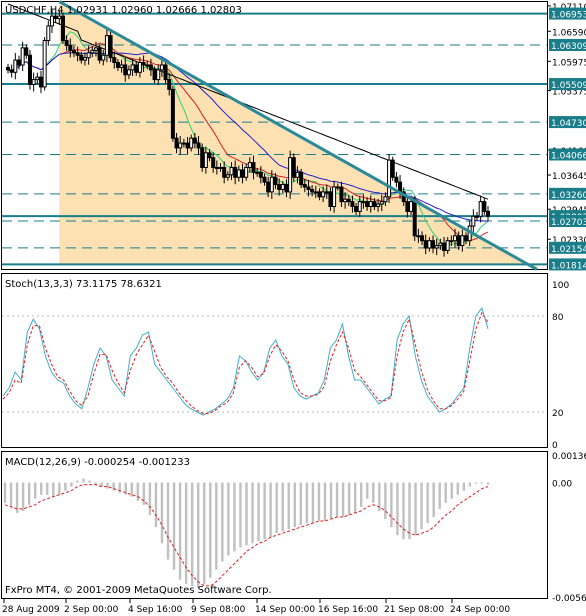  What do you see at coordinates (480, 610) in the screenshot?
I see `time-tick-label: 24 Sep 00:00` at bounding box center [480, 610].